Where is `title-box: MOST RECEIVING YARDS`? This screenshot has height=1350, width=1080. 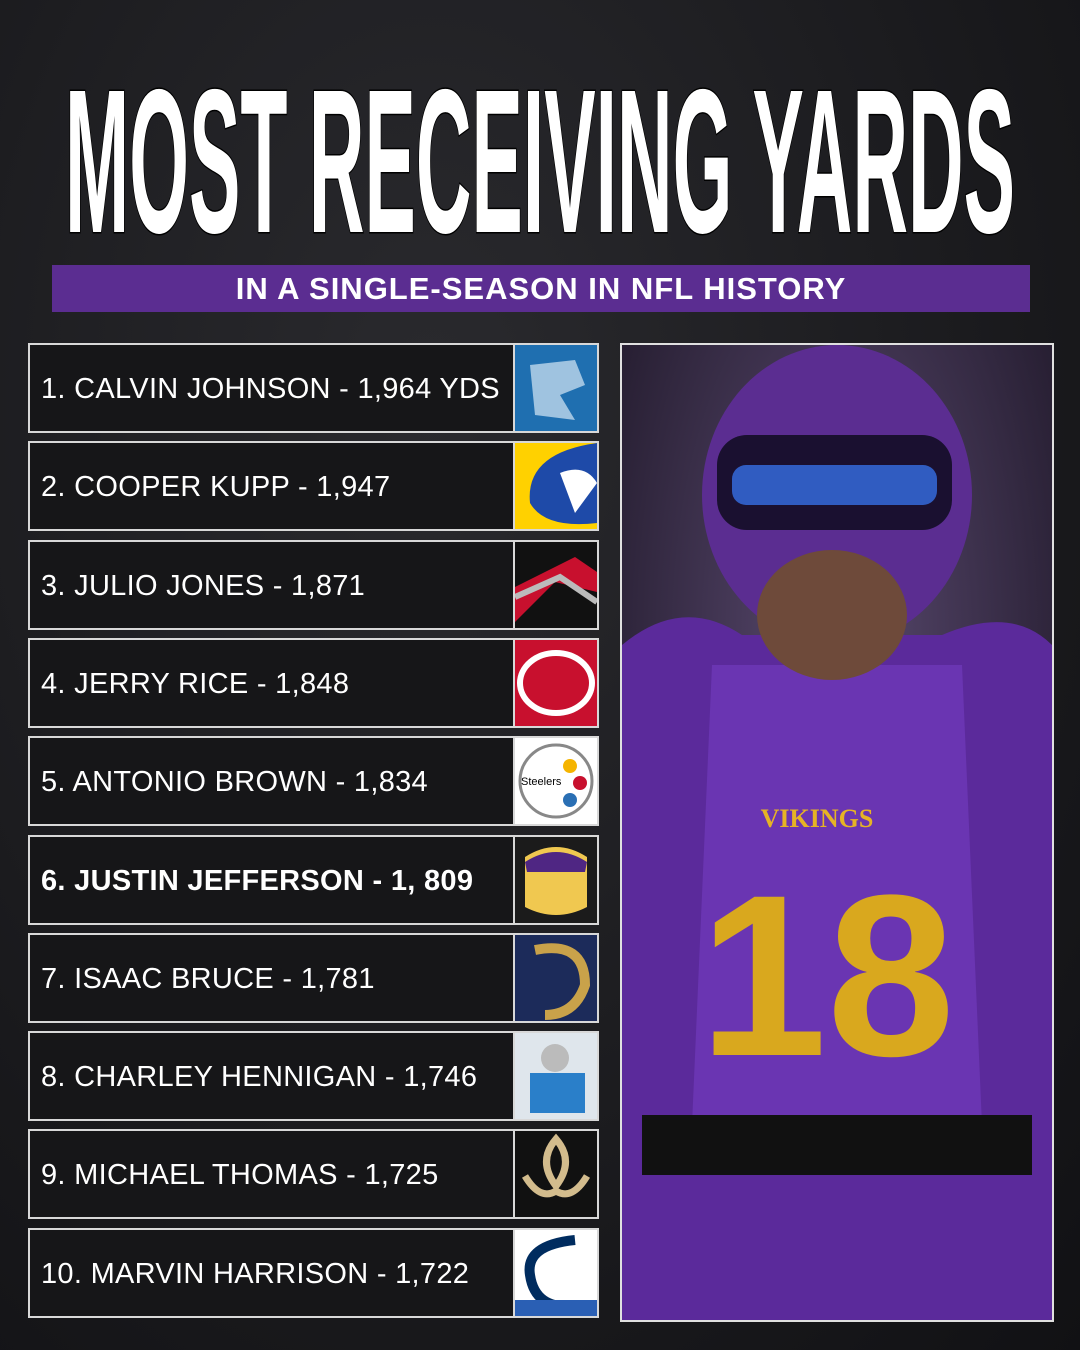 title-box: MOST RECEIVING YARDS is located at coordinates (540, 155).